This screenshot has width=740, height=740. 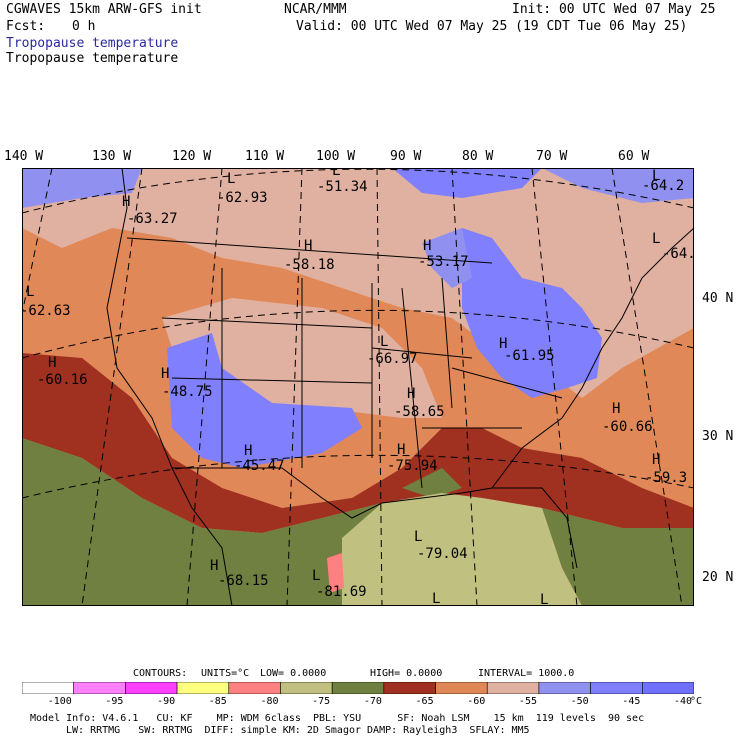 I want to click on colorbar-tick-label: -100, so click(x=59, y=701).